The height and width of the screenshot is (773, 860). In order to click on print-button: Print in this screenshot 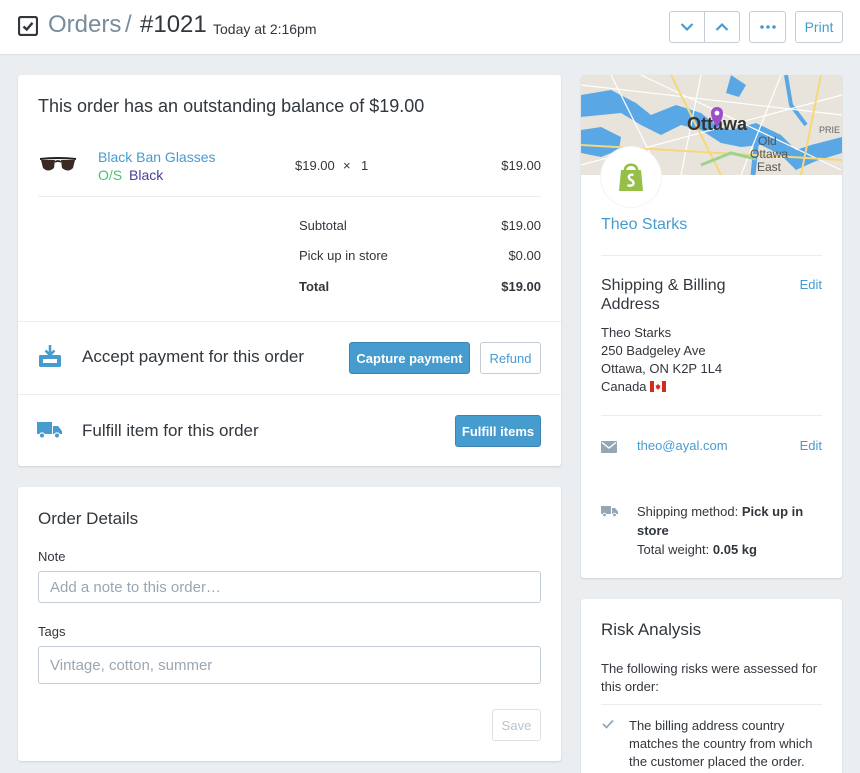, I will do `click(819, 27)`.